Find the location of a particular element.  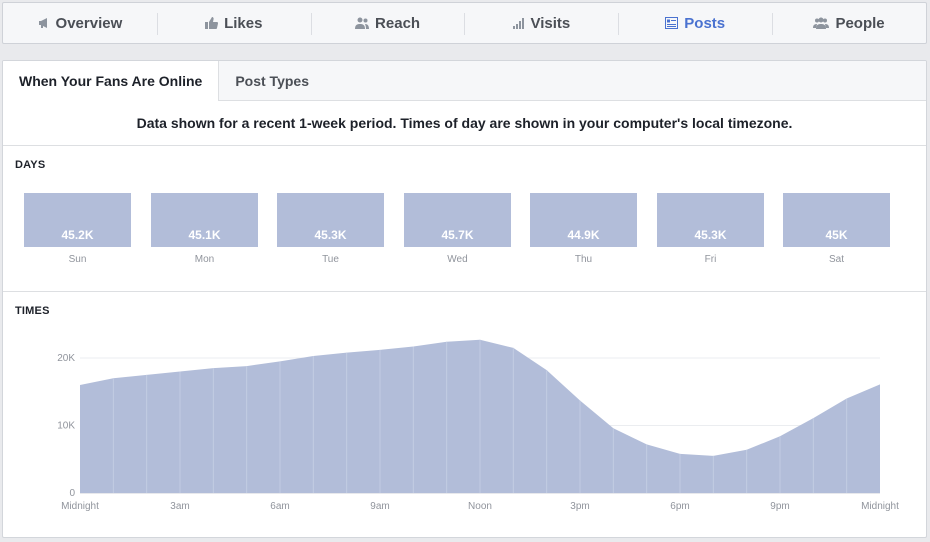

thumbs-up-icon is located at coordinates (212, 23).